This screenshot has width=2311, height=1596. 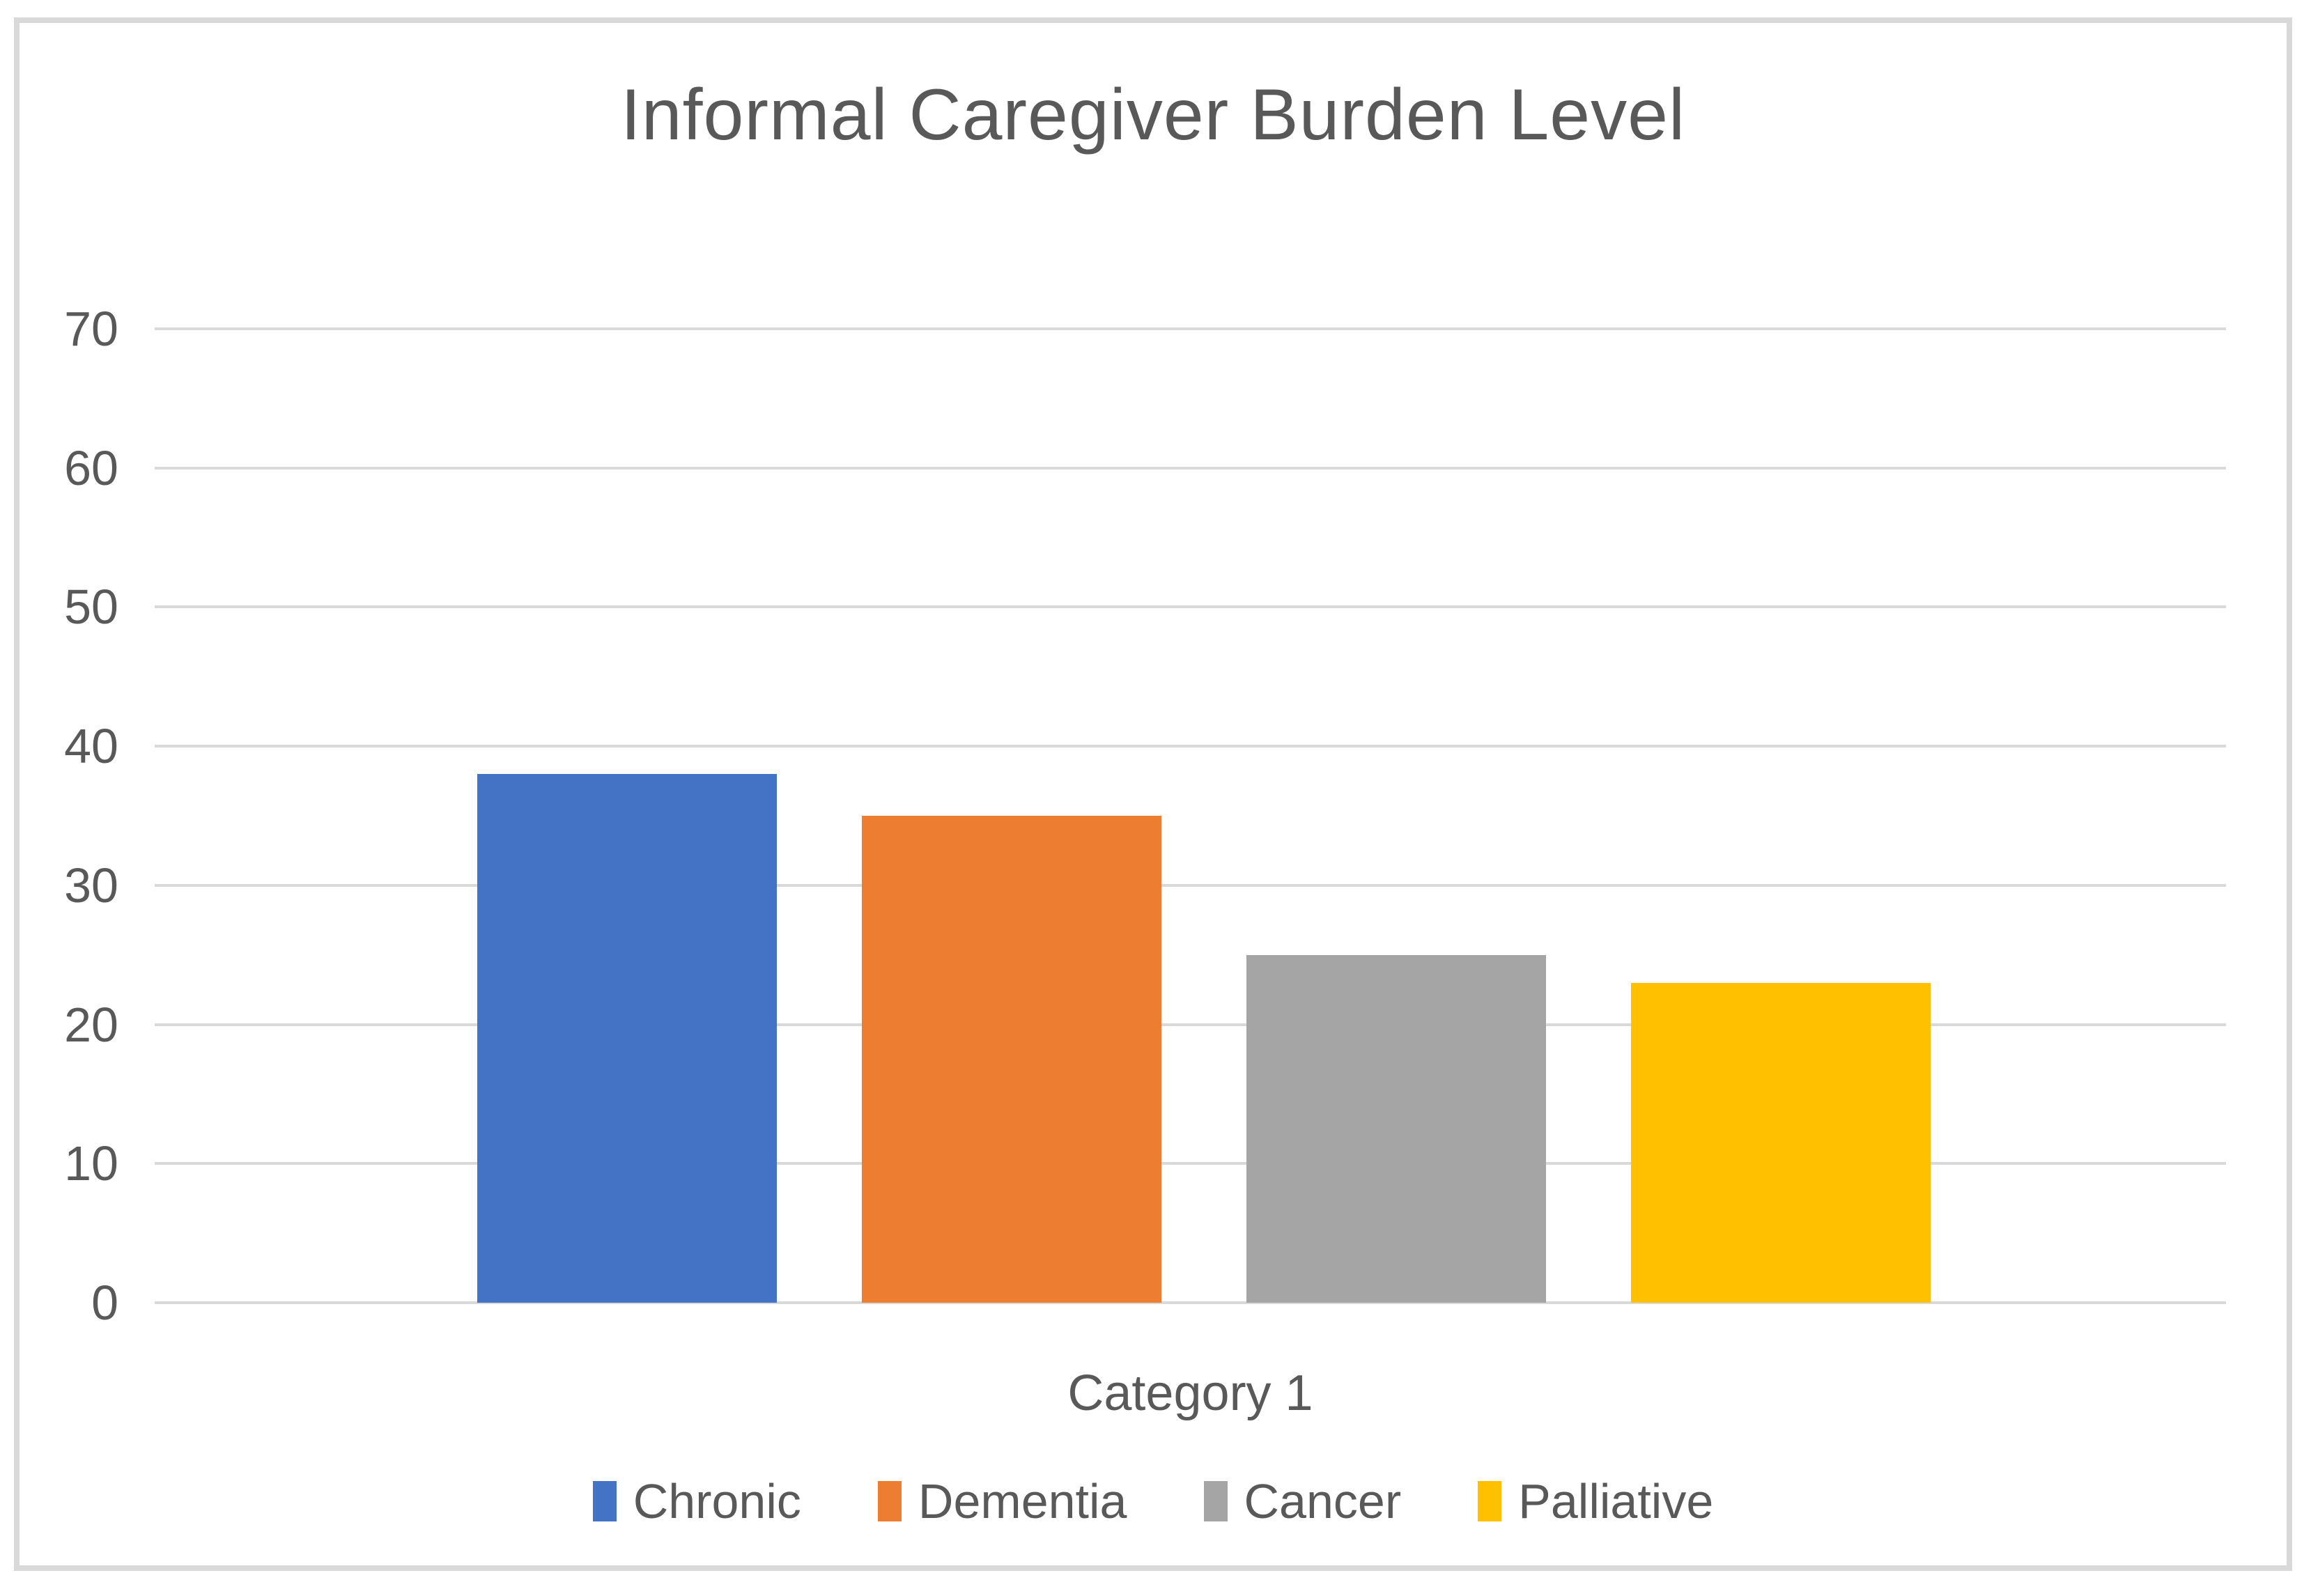 I want to click on legend-swatch-dementia, so click(x=889, y=1501).